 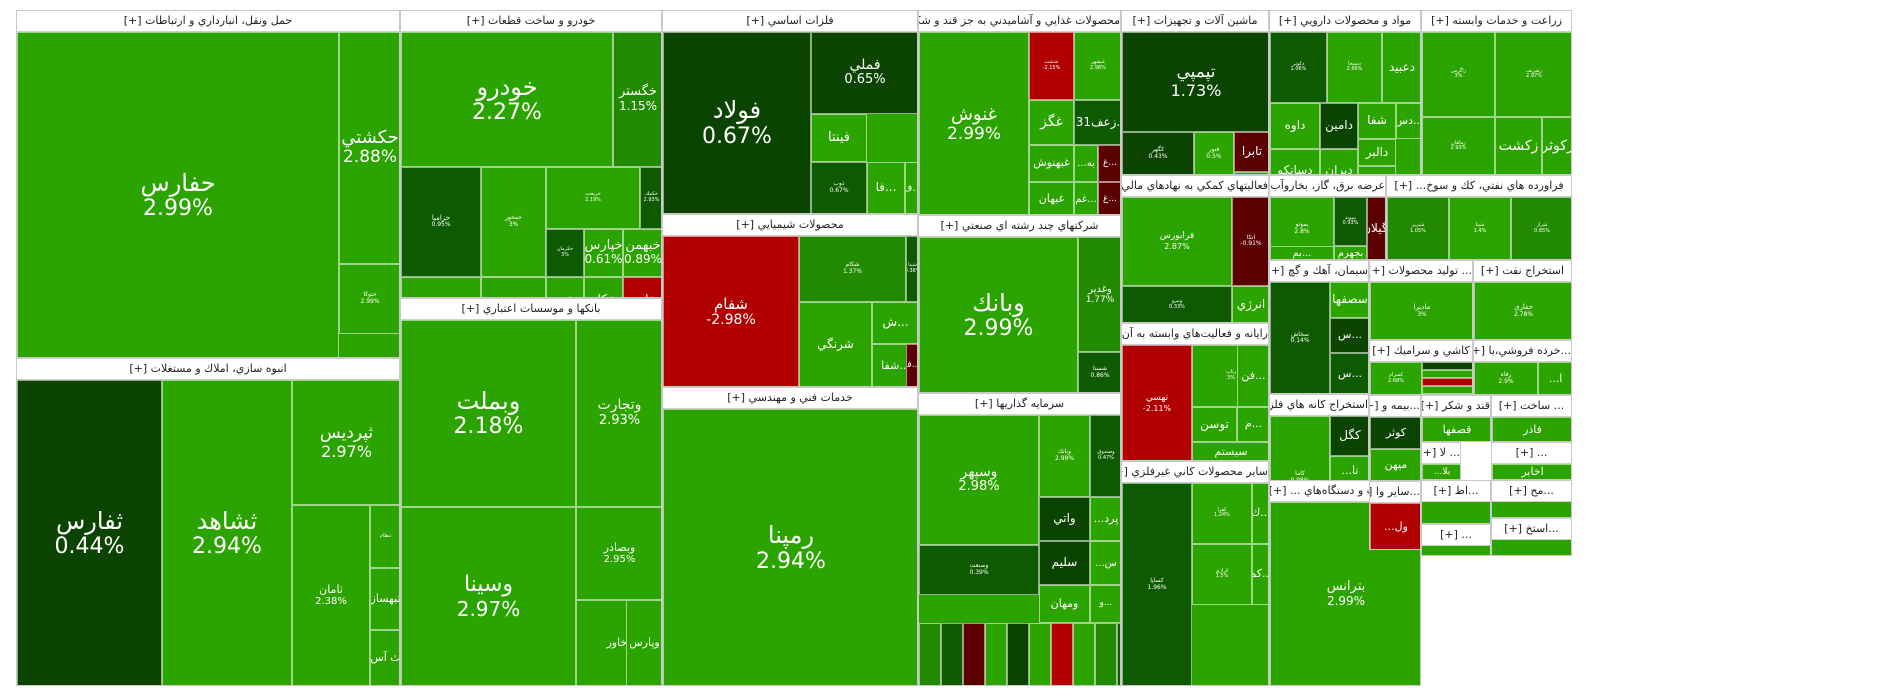 What do you see at coordinates (593, 198) in the screenshot?
I see `stock-tile: خريخت 2.19%` at bounding box center [593, 198].